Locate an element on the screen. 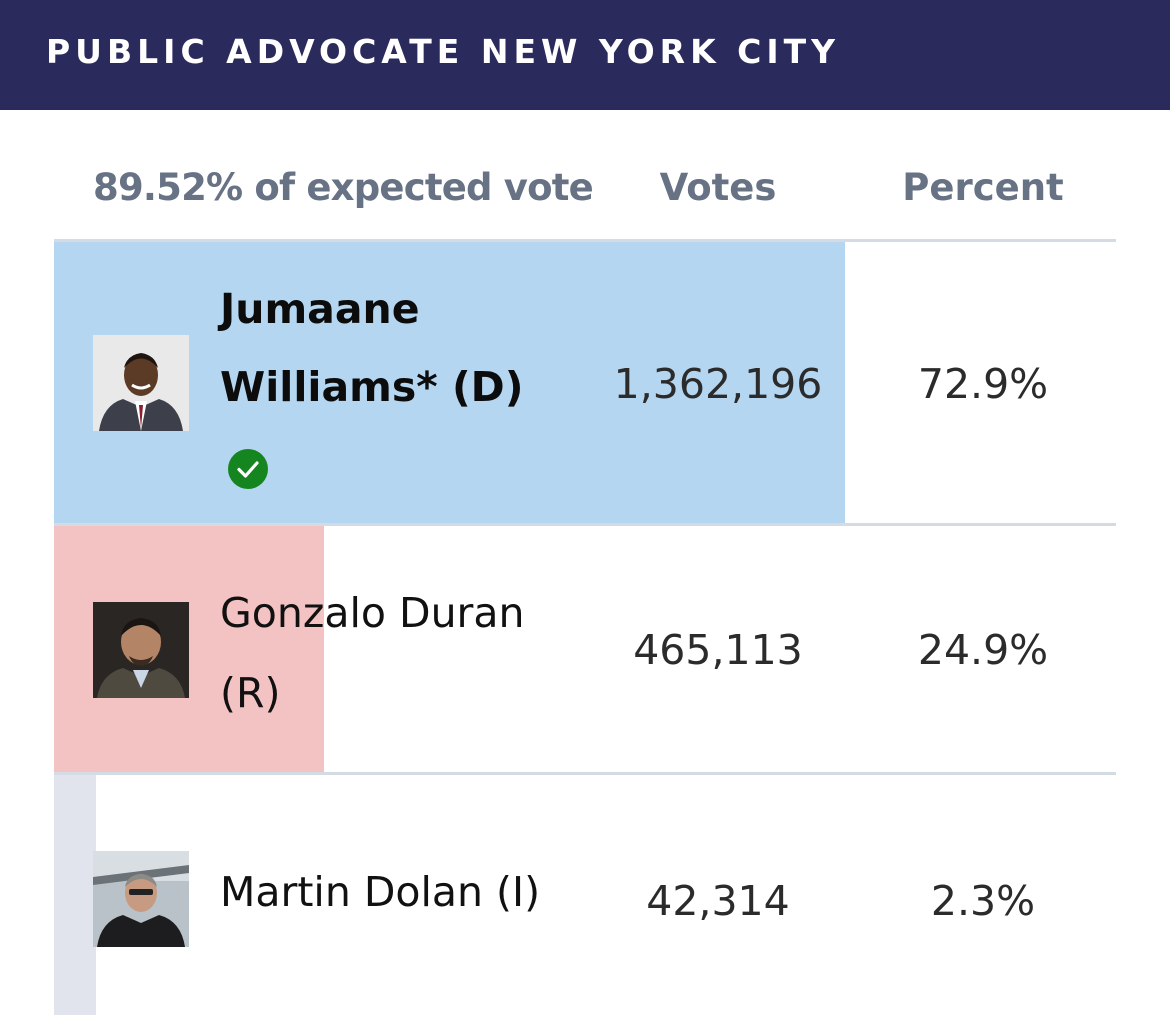  candidate-percent-duran: 24.9% is located at coordinates (983, 650).